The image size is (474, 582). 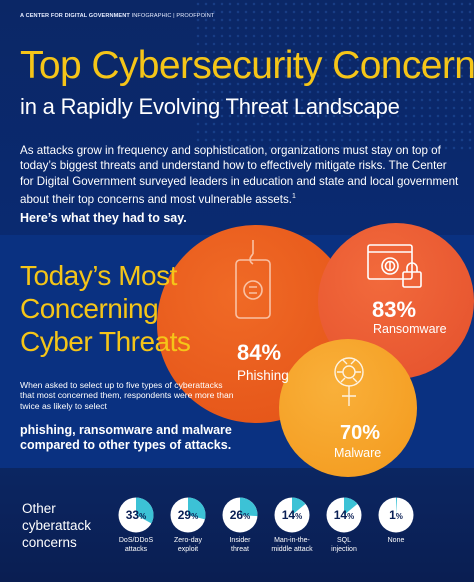 I want to click on phishing-label: Phishing, so click(x=263, y=375).